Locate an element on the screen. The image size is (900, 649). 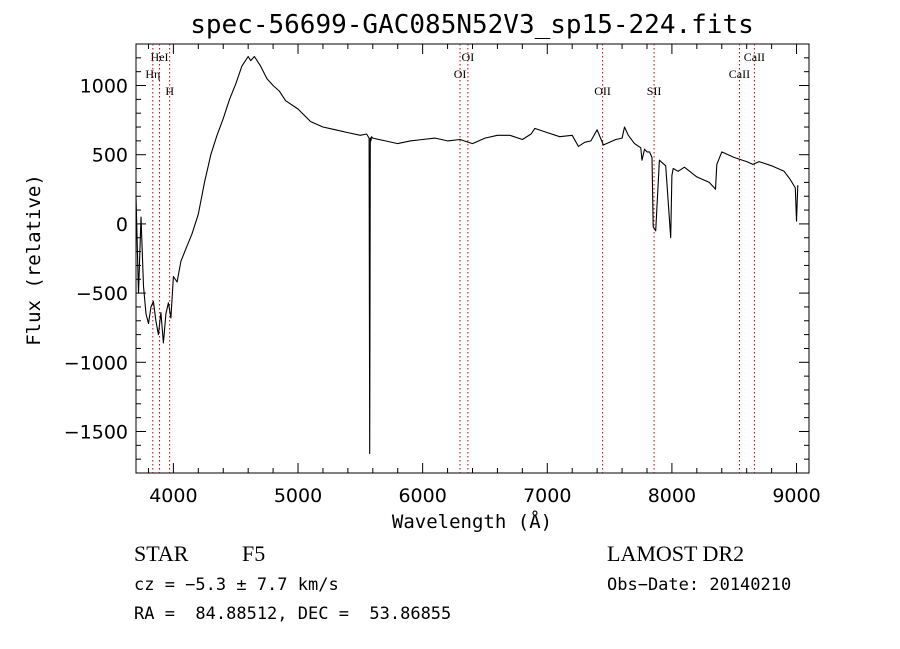
y-tick-label: 1000 is located at coordinates (104, 87).